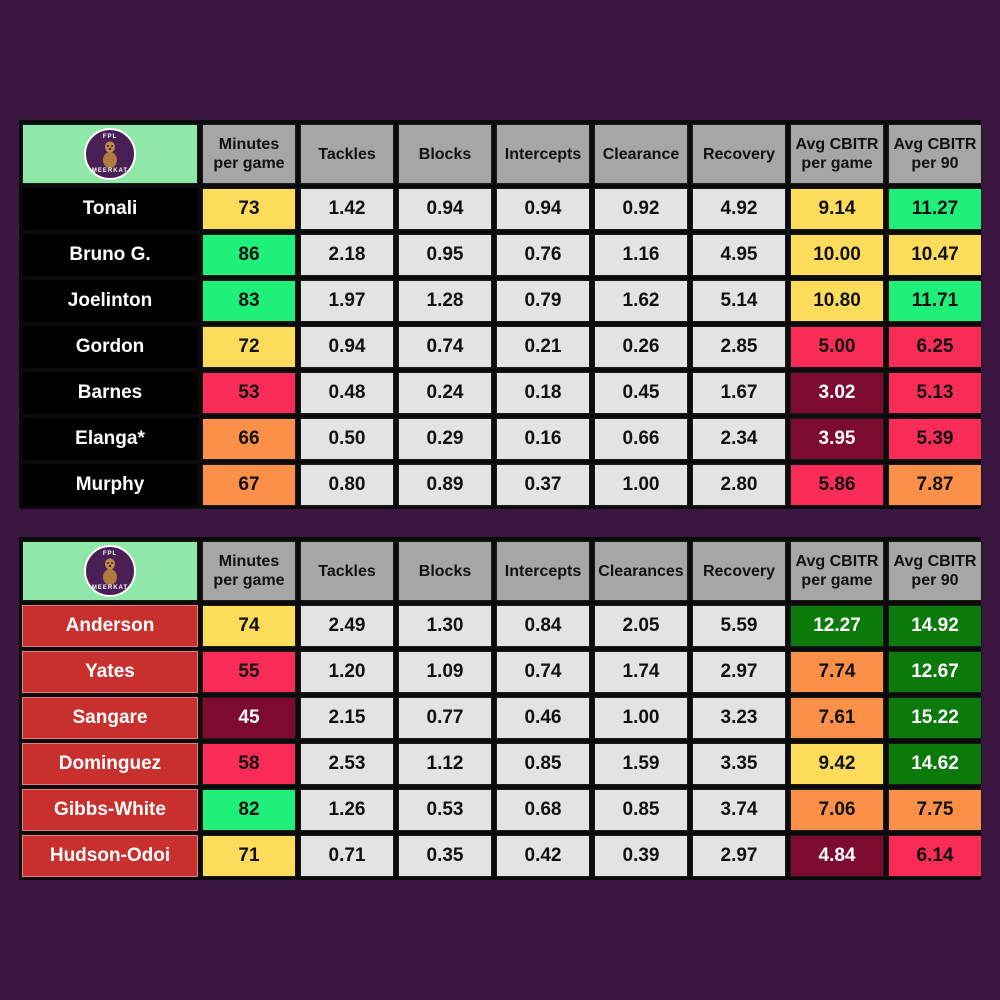  I want to click on stat-value: 4.92, so click(739, 209).